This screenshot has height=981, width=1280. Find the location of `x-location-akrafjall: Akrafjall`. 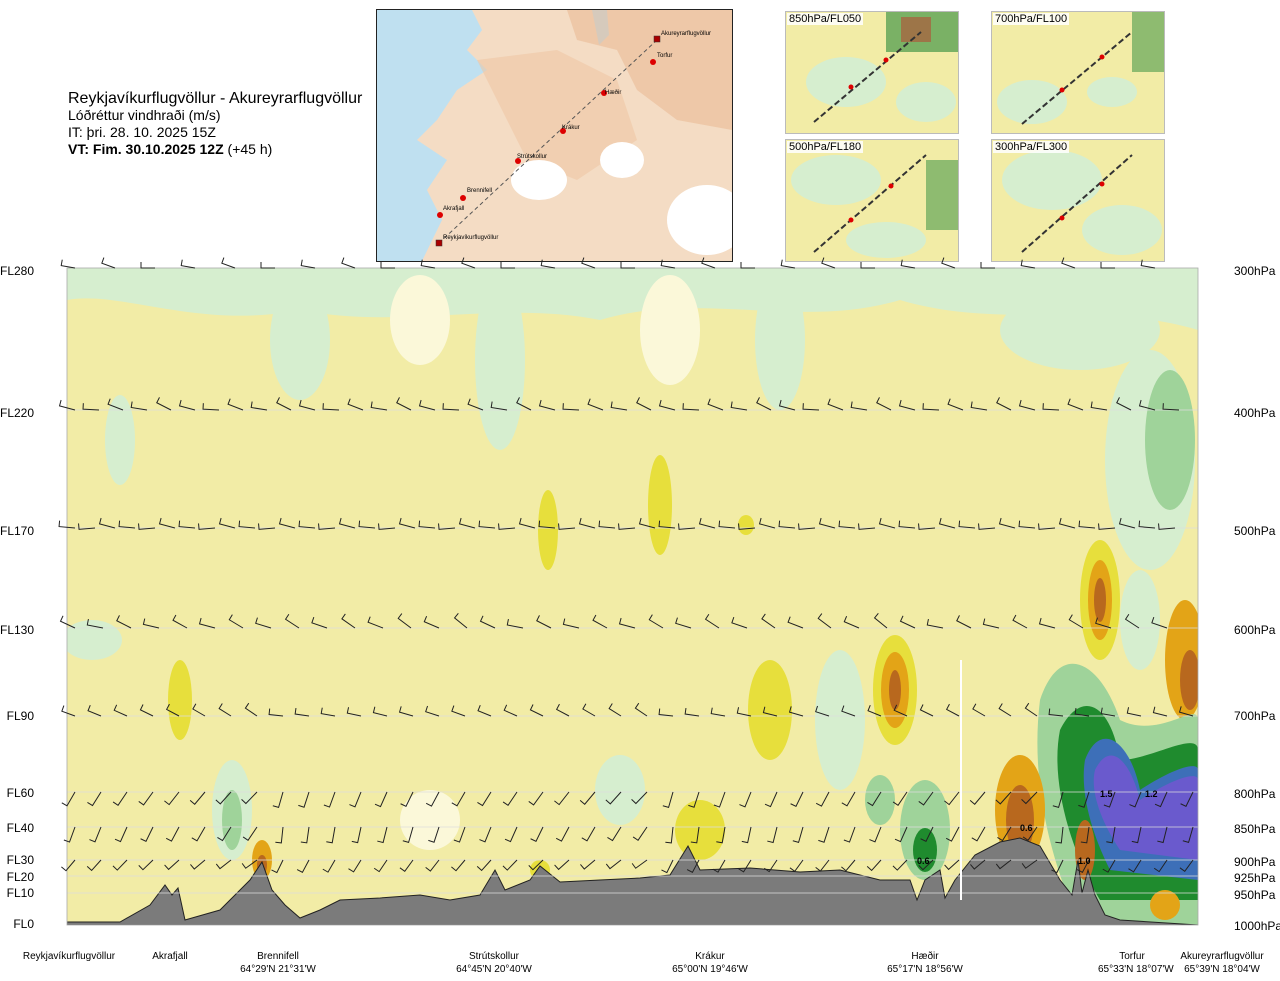

x-location-akrafjall: Akrafjall is located at coordinates (170, 956).